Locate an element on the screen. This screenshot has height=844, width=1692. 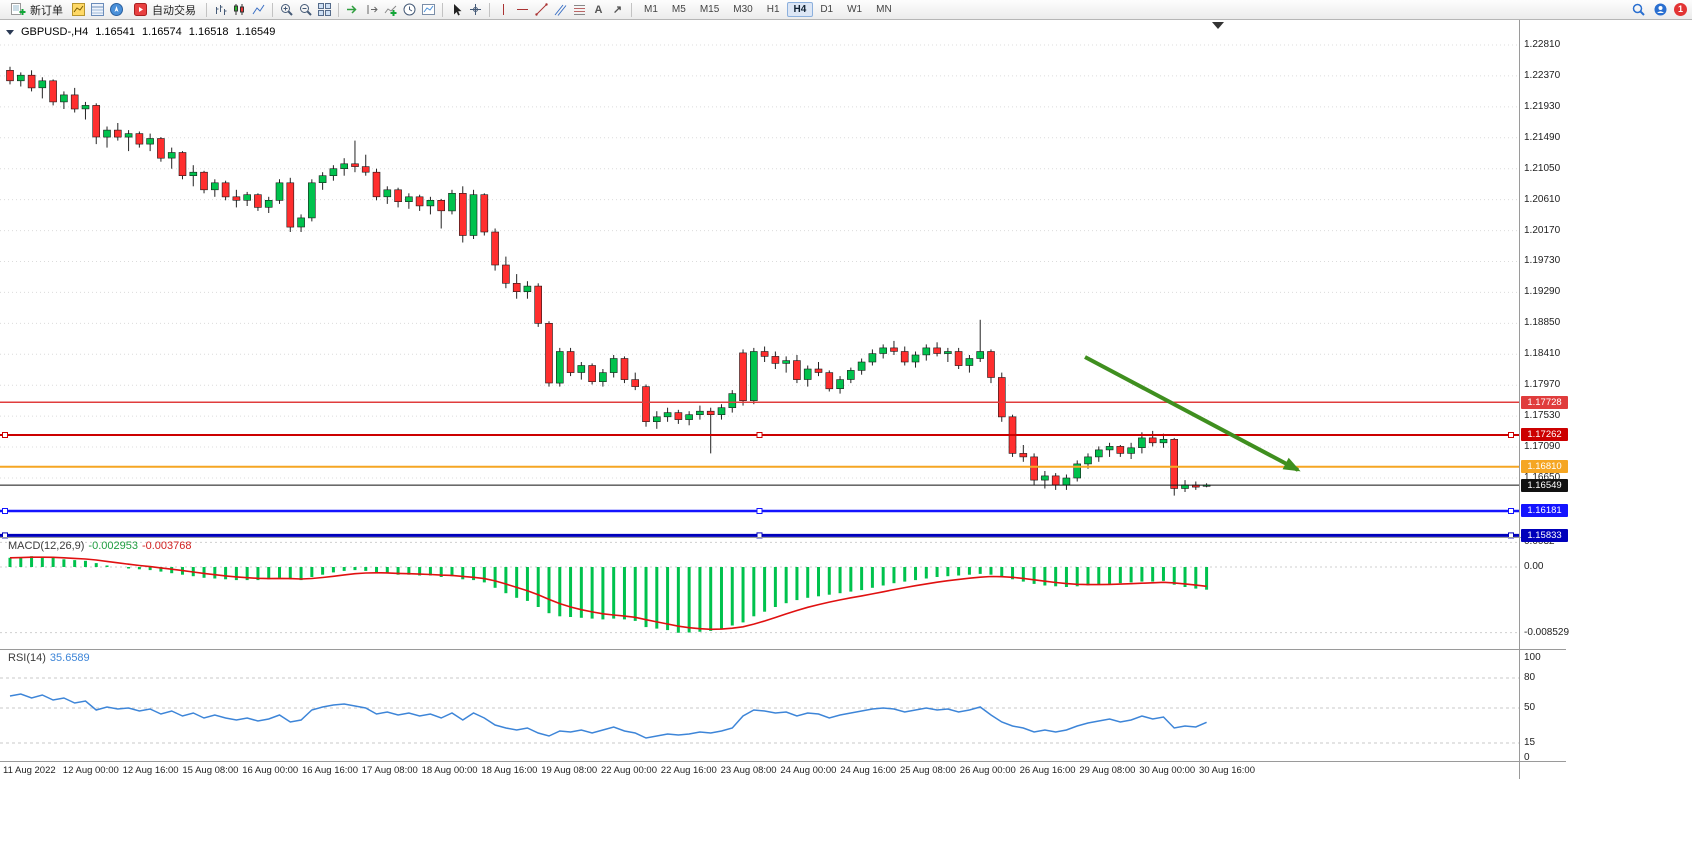
vertical-line-icon is located at coordinates (503, 10).